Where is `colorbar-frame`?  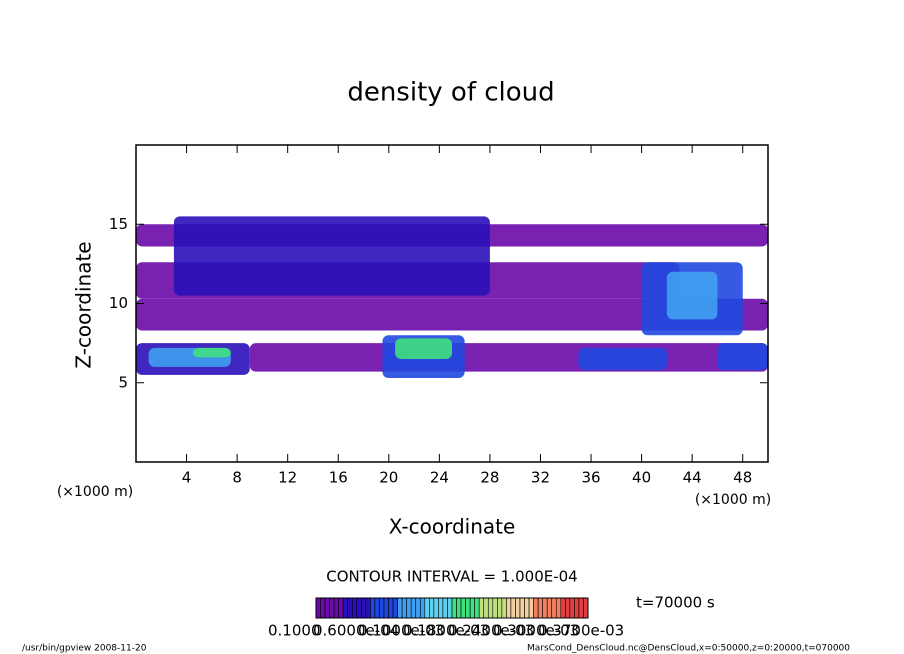 colorbar-frame is located at coordinates (452, 608).